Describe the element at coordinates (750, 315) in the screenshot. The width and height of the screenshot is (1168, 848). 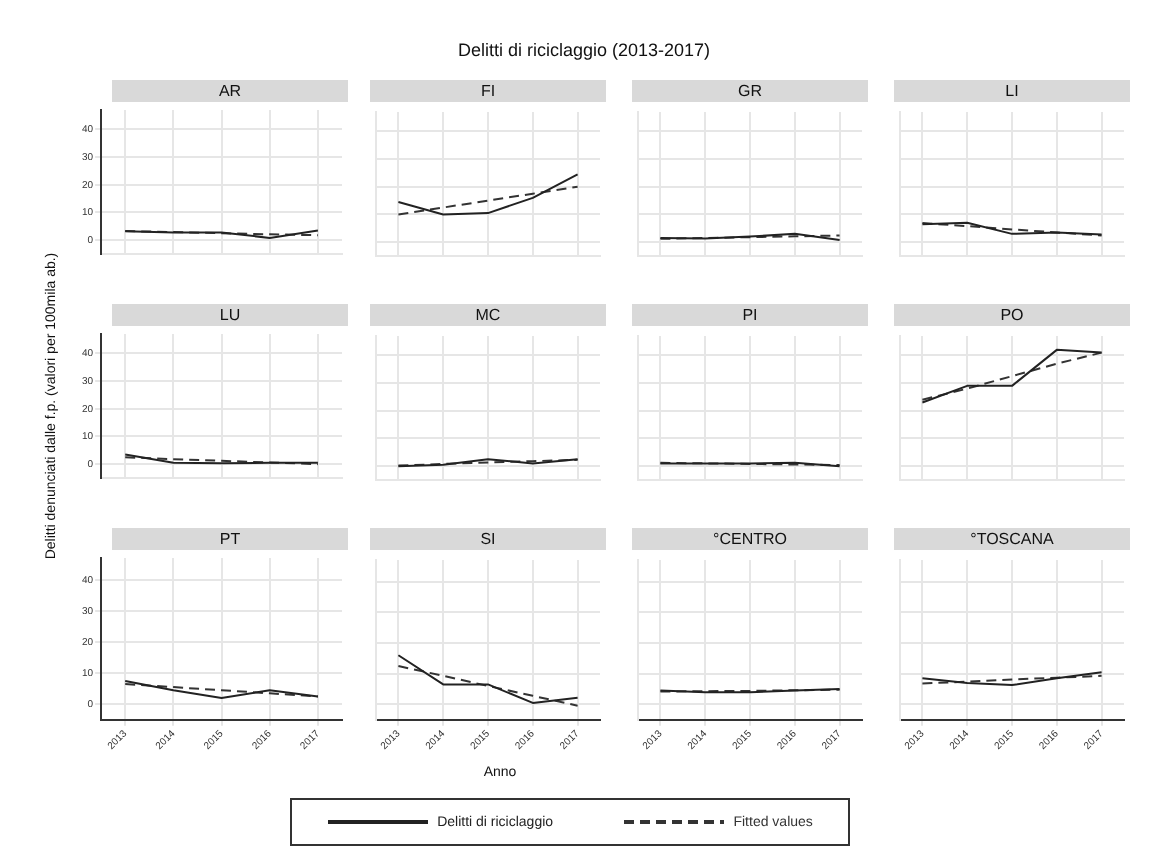
I see `chart-title: PI` at that location.